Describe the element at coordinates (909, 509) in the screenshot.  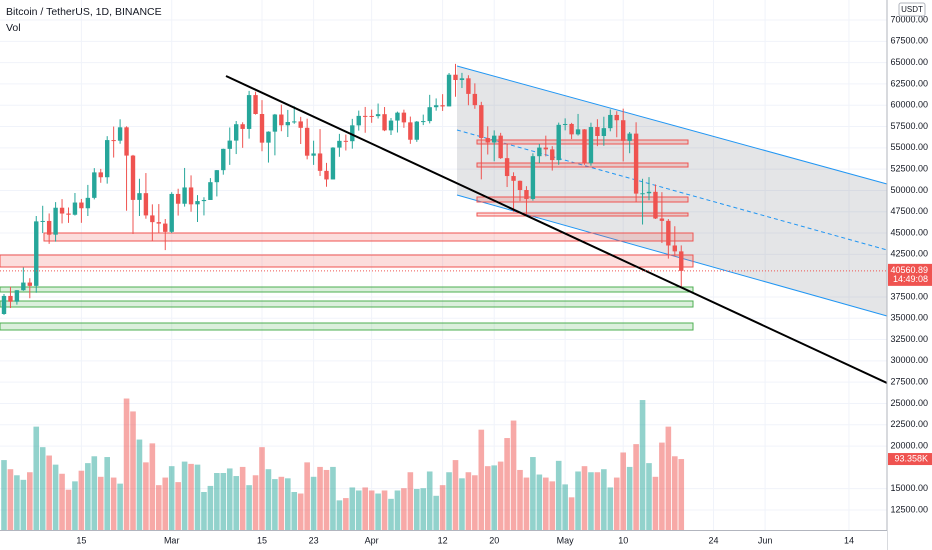
I see `y-tick-label: 12500.00` at that location.